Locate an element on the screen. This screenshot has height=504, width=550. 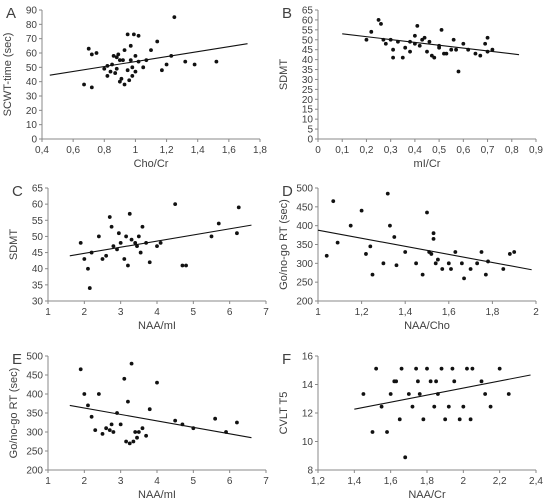
y-tick-label: 60 is located at coordinates (308, 20).